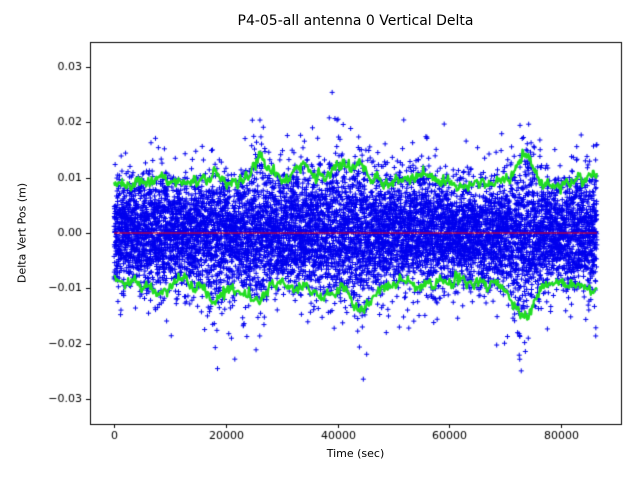 The height and width of the screenshot is (480, 640). Describe the element at coordinates (355, 21) in the screenshot. I see `chart-title: P4-05-all antenna 0 Vertical Delta` at that location.